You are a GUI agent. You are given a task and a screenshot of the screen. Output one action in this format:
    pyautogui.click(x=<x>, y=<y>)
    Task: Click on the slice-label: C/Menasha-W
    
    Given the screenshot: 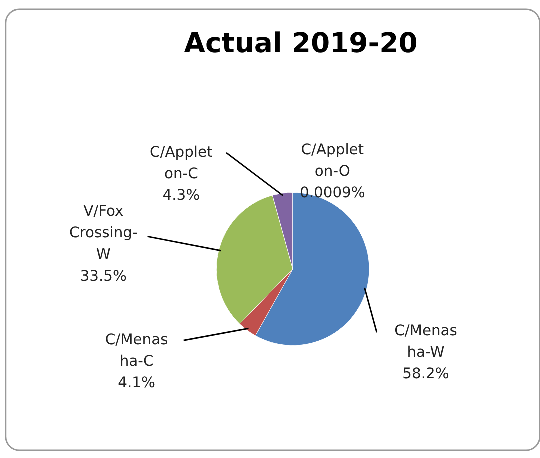 What is the action you would take?
    pyautogui.click(x=426, y=342)
    